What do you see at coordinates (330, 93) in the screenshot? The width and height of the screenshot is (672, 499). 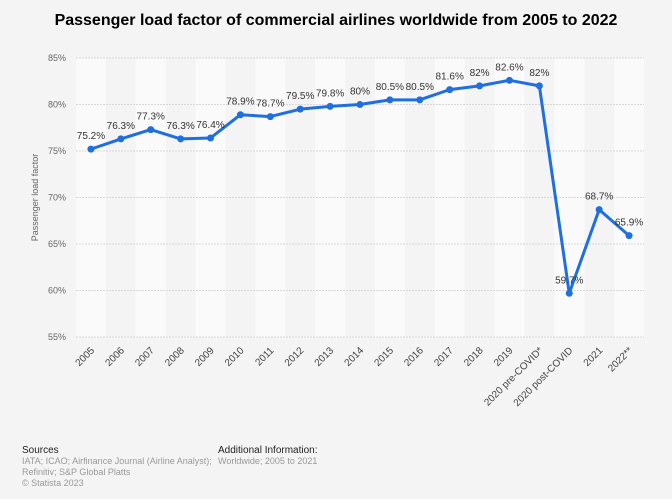 I see `data-label: 79.8%` at bounding box center [330, 93].